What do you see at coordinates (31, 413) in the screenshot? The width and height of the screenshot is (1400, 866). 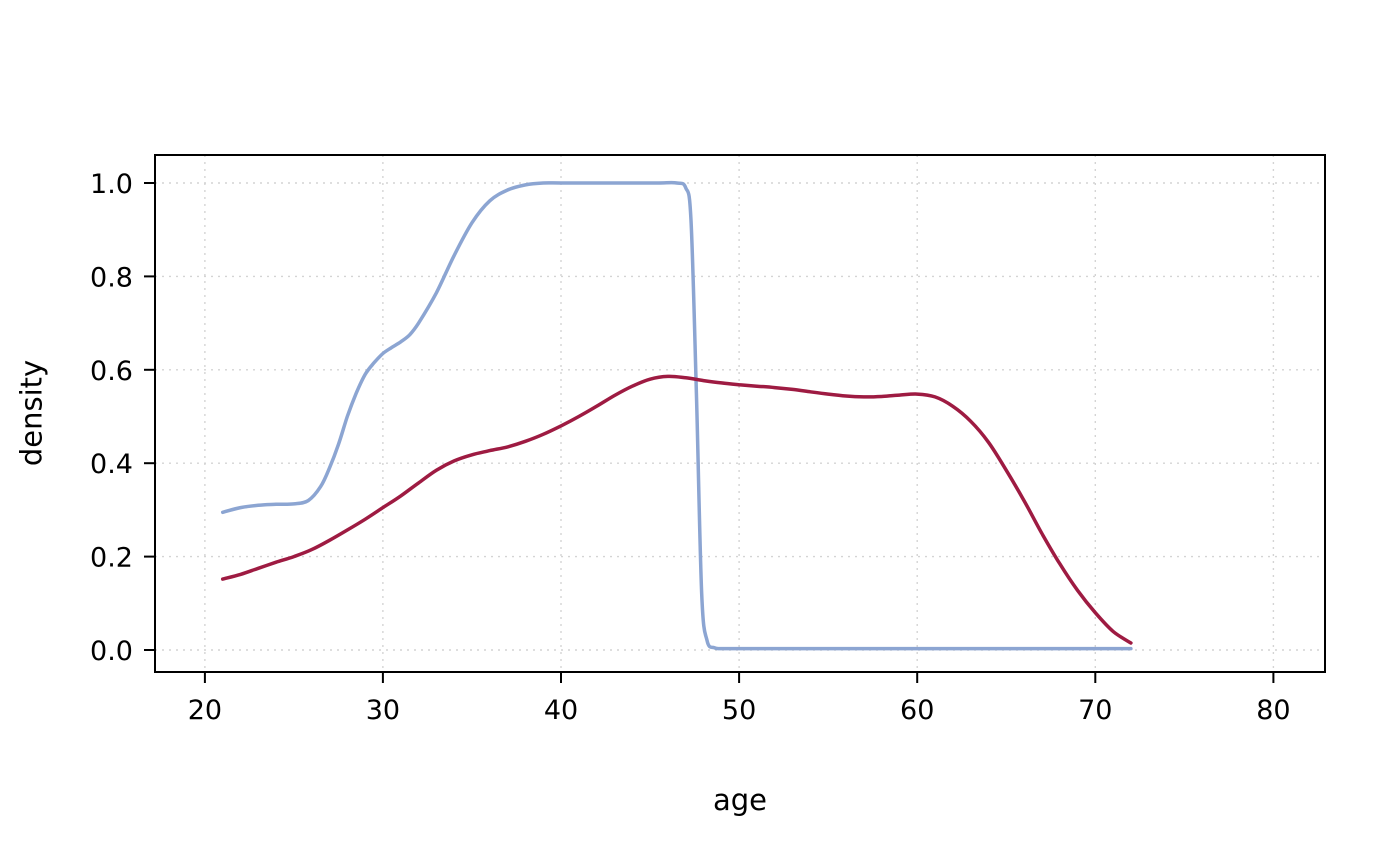 I see `y-axis-label: density` at bounding box center [31, 413].